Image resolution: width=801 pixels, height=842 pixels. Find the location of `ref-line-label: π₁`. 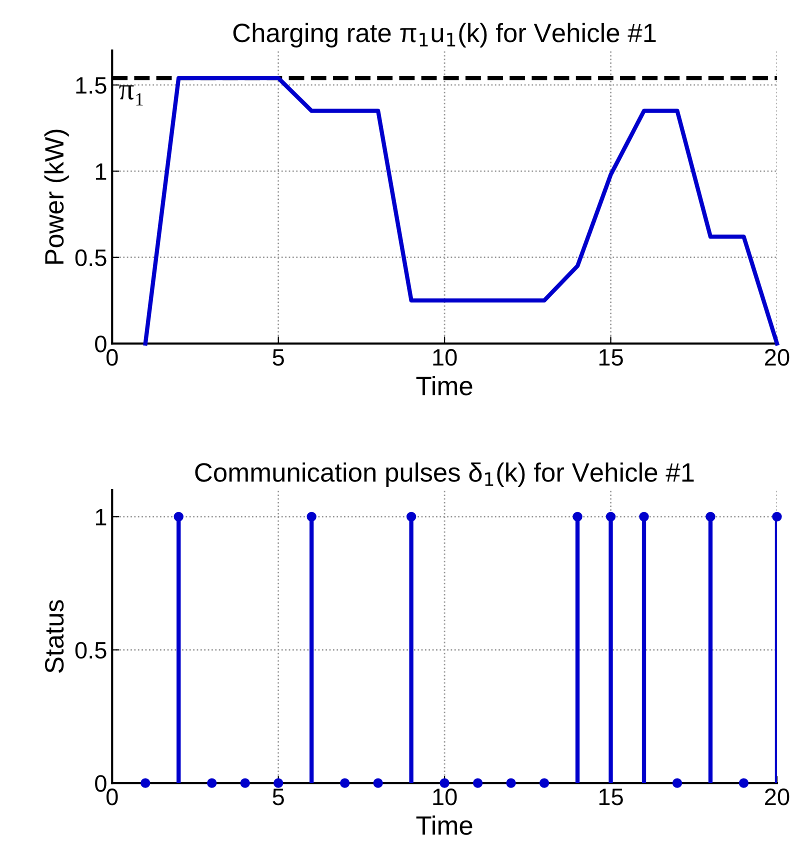

ref-line-label: π₁ is located at coordinates (131, 95).